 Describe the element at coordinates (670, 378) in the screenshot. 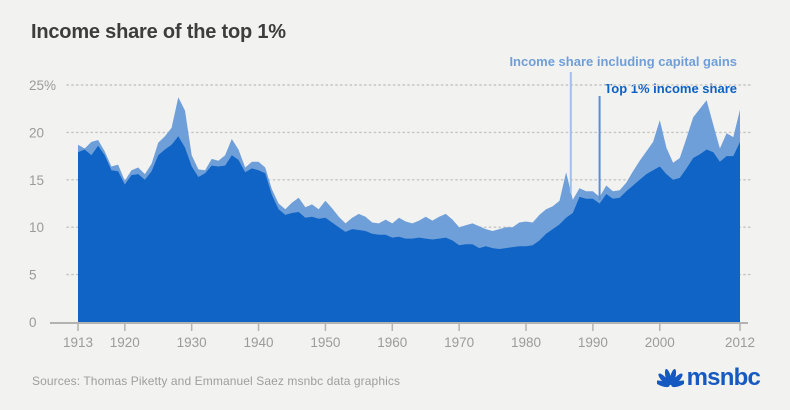

I see `nbc-peacock-icon` at that location.